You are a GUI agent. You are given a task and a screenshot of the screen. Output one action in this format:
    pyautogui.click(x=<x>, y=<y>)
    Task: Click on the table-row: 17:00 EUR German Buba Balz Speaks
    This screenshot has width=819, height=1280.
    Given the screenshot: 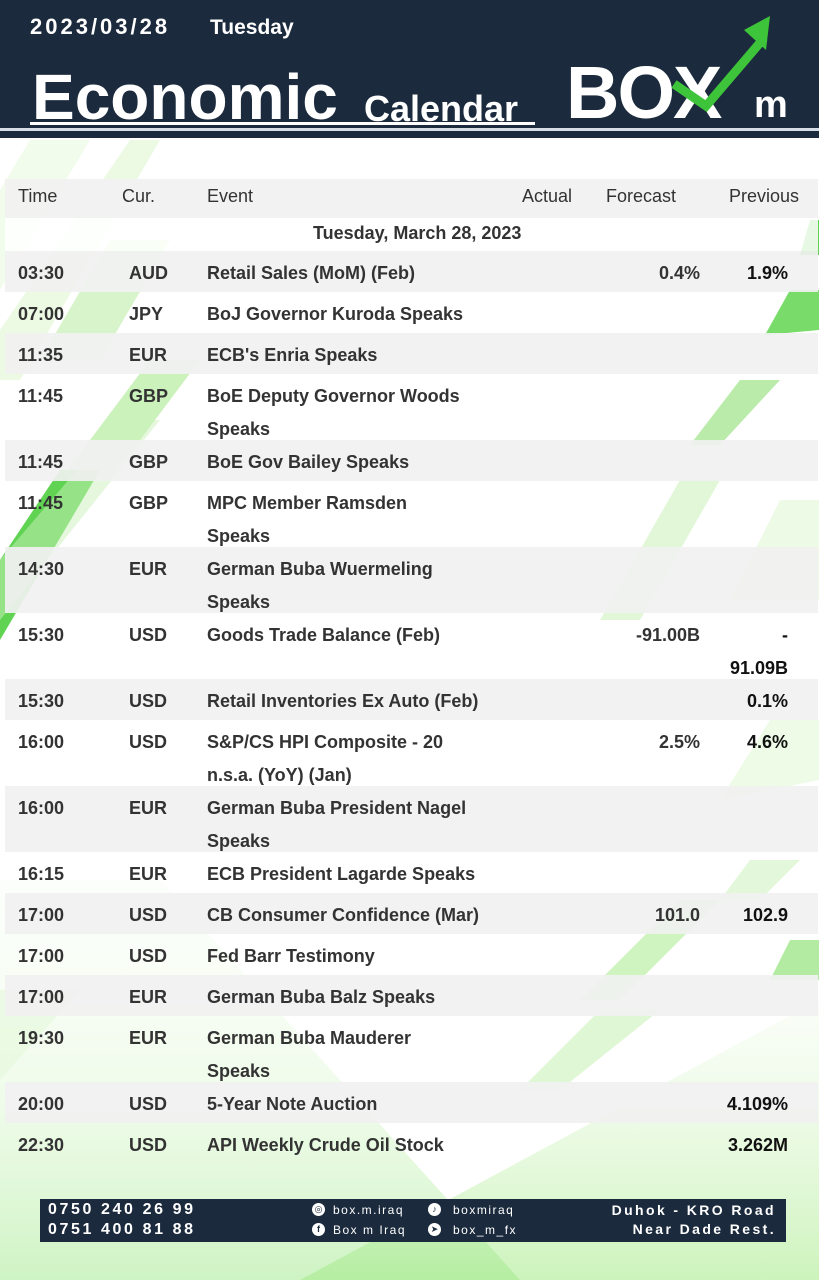 What is the action you would take?
    pyautogui.click(x=411, y=995)
    